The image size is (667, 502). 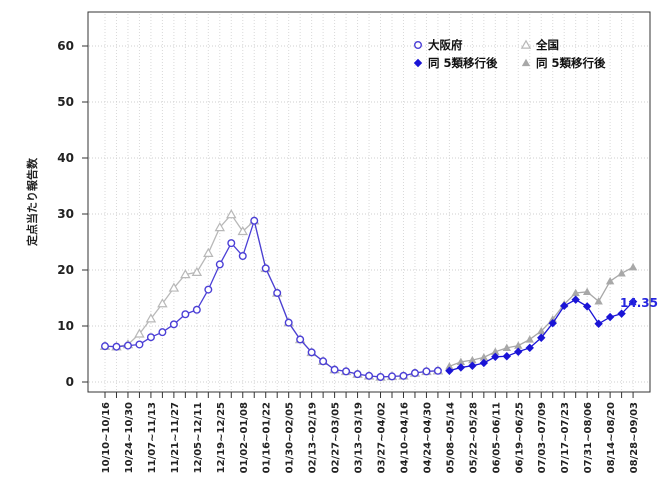 I want to click on series-osaka-post, so click(x=541, y=335).